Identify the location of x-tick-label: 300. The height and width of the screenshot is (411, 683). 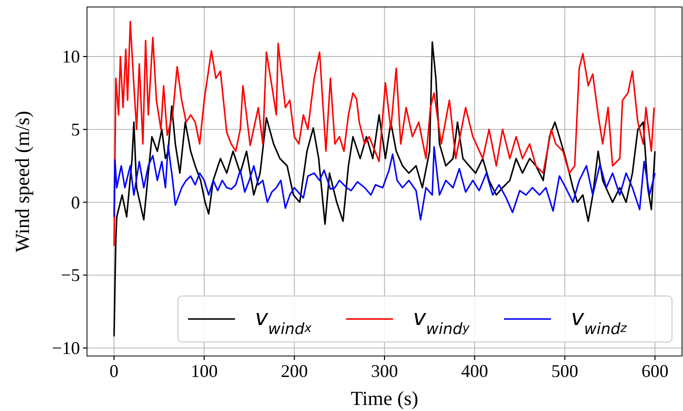
(384, 371).